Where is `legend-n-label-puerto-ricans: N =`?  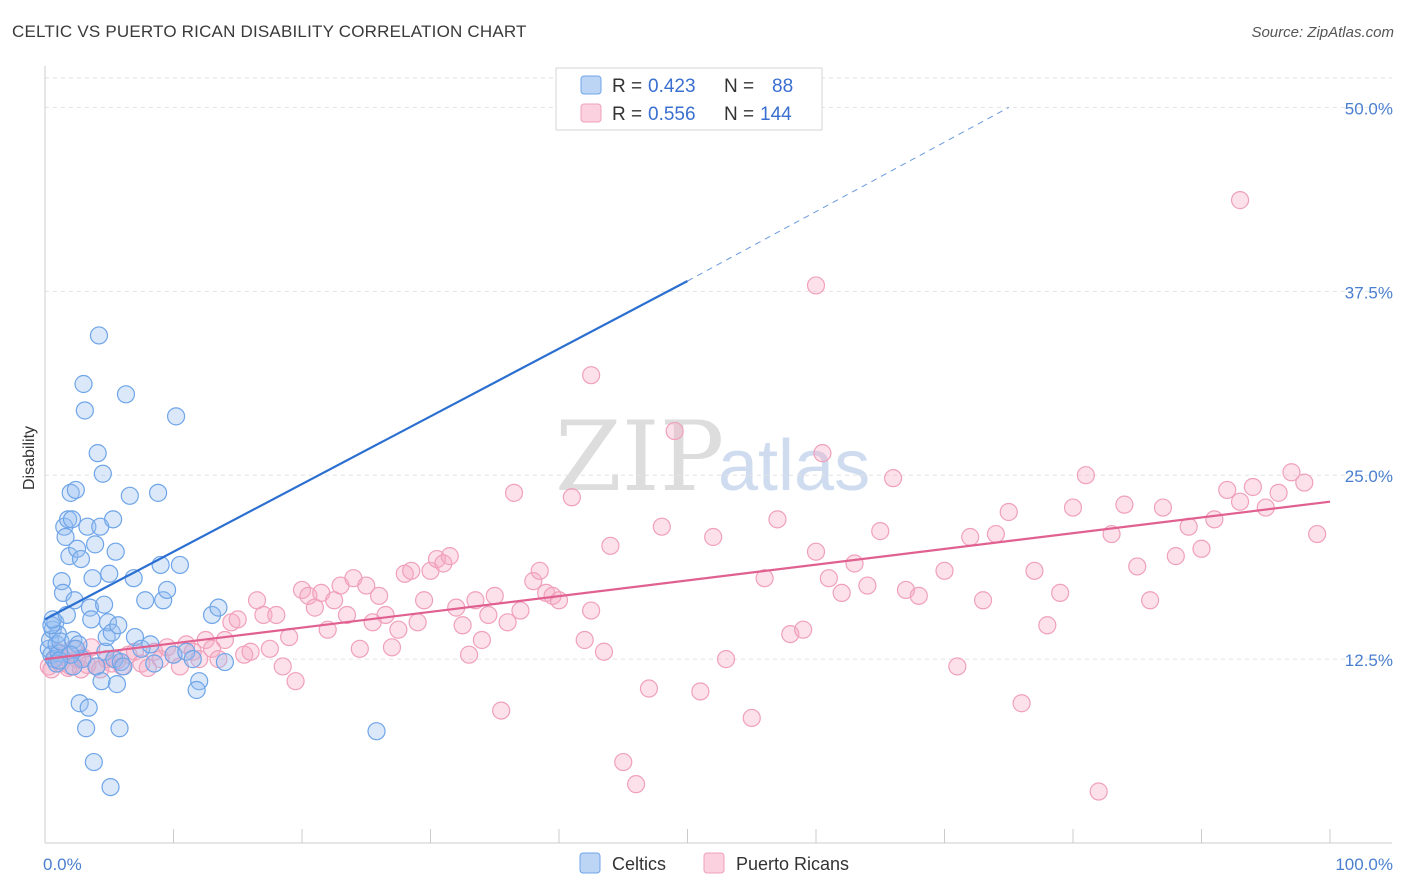 legend-n-label-puerto-ricans: N = is located at coordinates (739, 114).